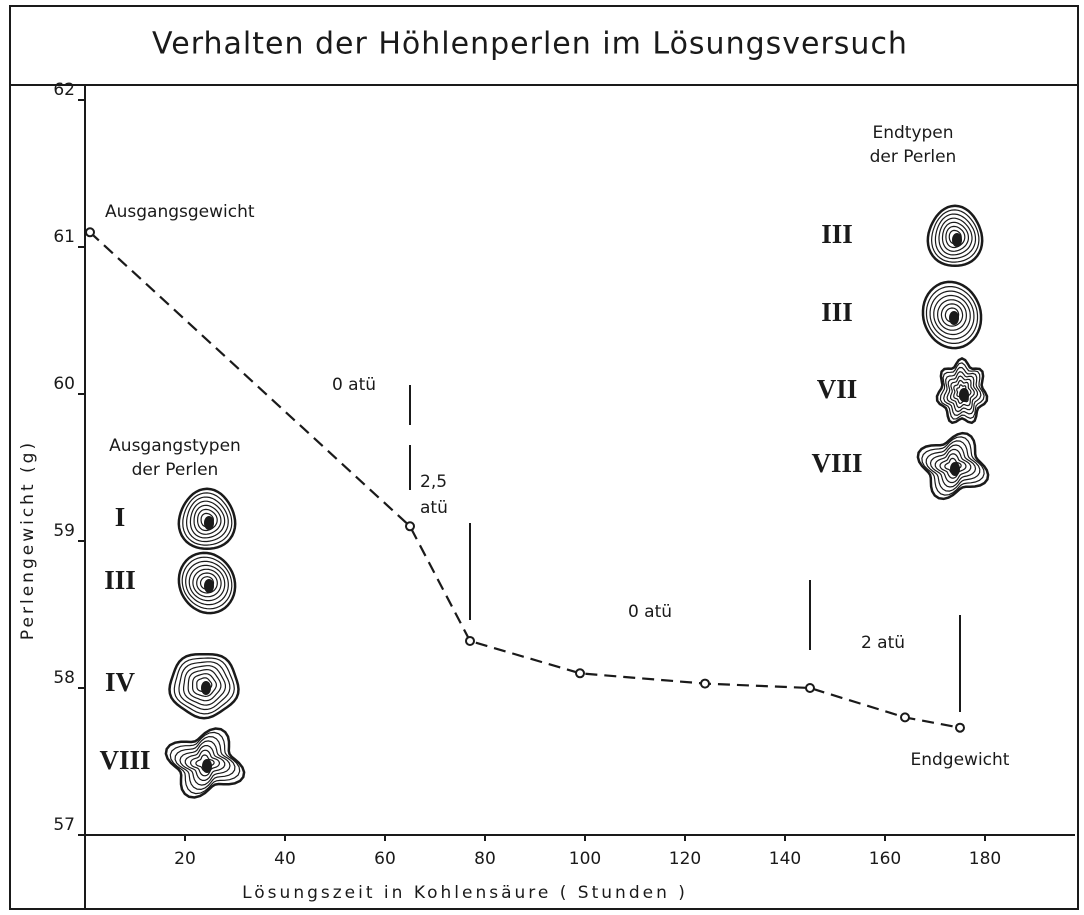 This screenshot has width=1084, height=915. What do you see at coordinates (785, 859) in the screenshot?
I see `x-tick-label: 140` at bounding box center [785, 859].